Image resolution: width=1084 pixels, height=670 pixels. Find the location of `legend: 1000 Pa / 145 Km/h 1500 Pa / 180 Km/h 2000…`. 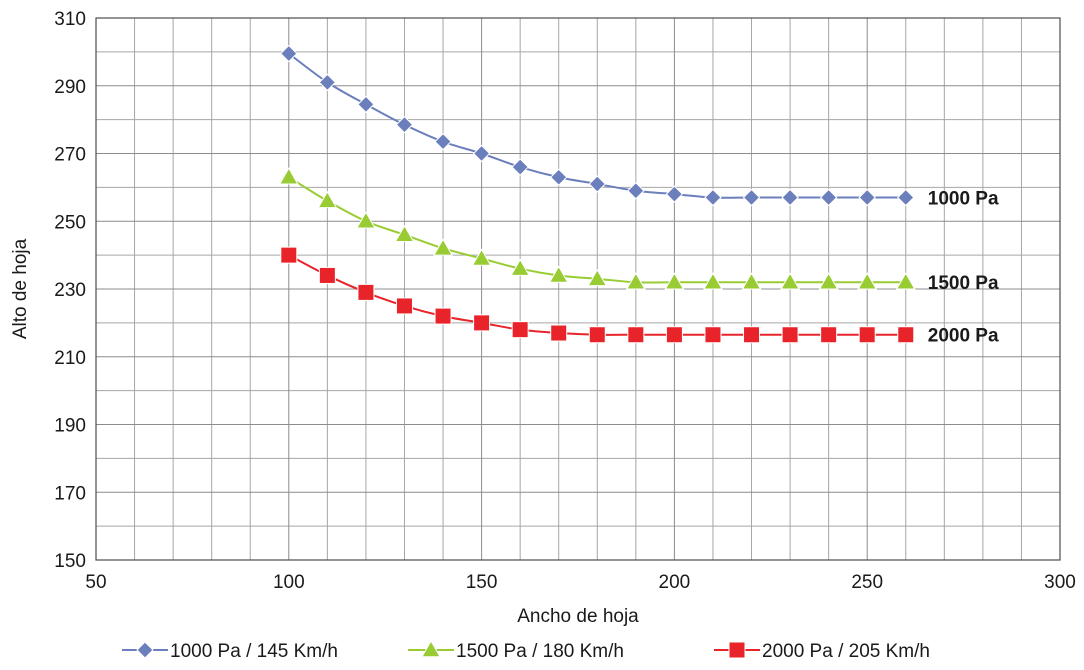

legend: 1000 Pa / 145 Km/h 1500 Pa / 180 Km/h 2000… is located at coordinates (526, 650).